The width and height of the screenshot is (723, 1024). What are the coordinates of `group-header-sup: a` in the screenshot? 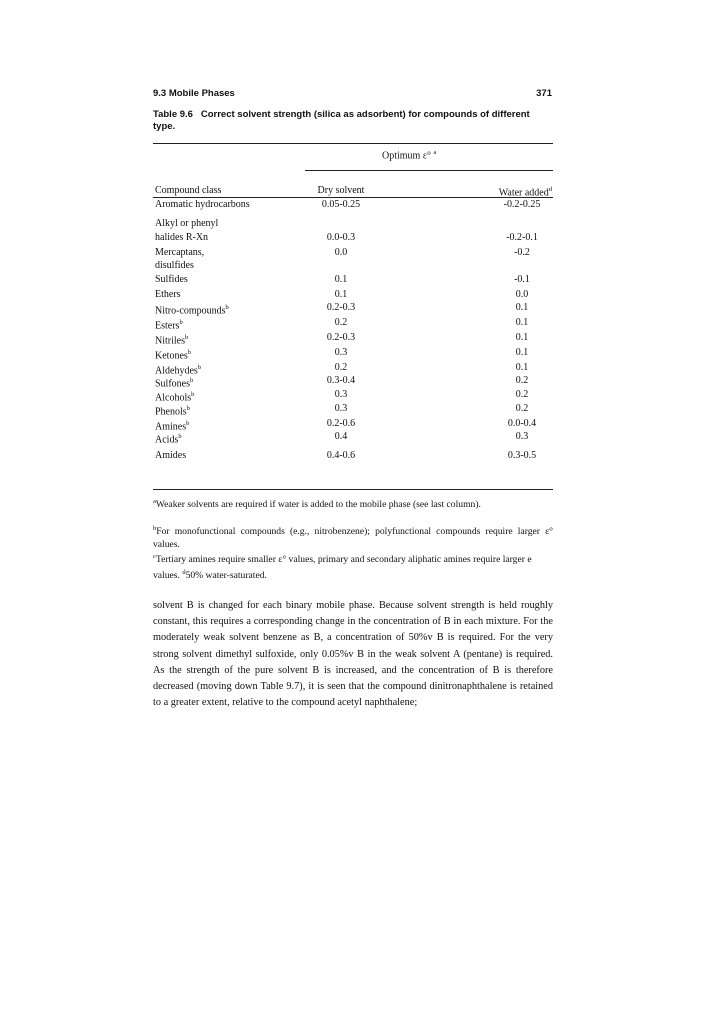 It's located at (435, 152).